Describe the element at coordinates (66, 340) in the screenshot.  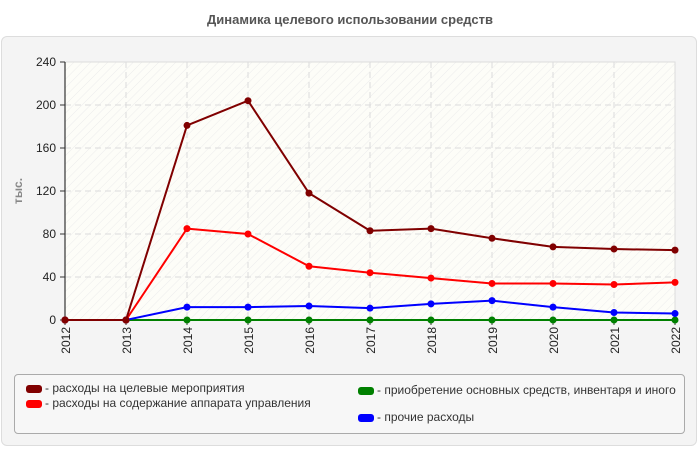
I see `x-tick-label: 2012` at that location.